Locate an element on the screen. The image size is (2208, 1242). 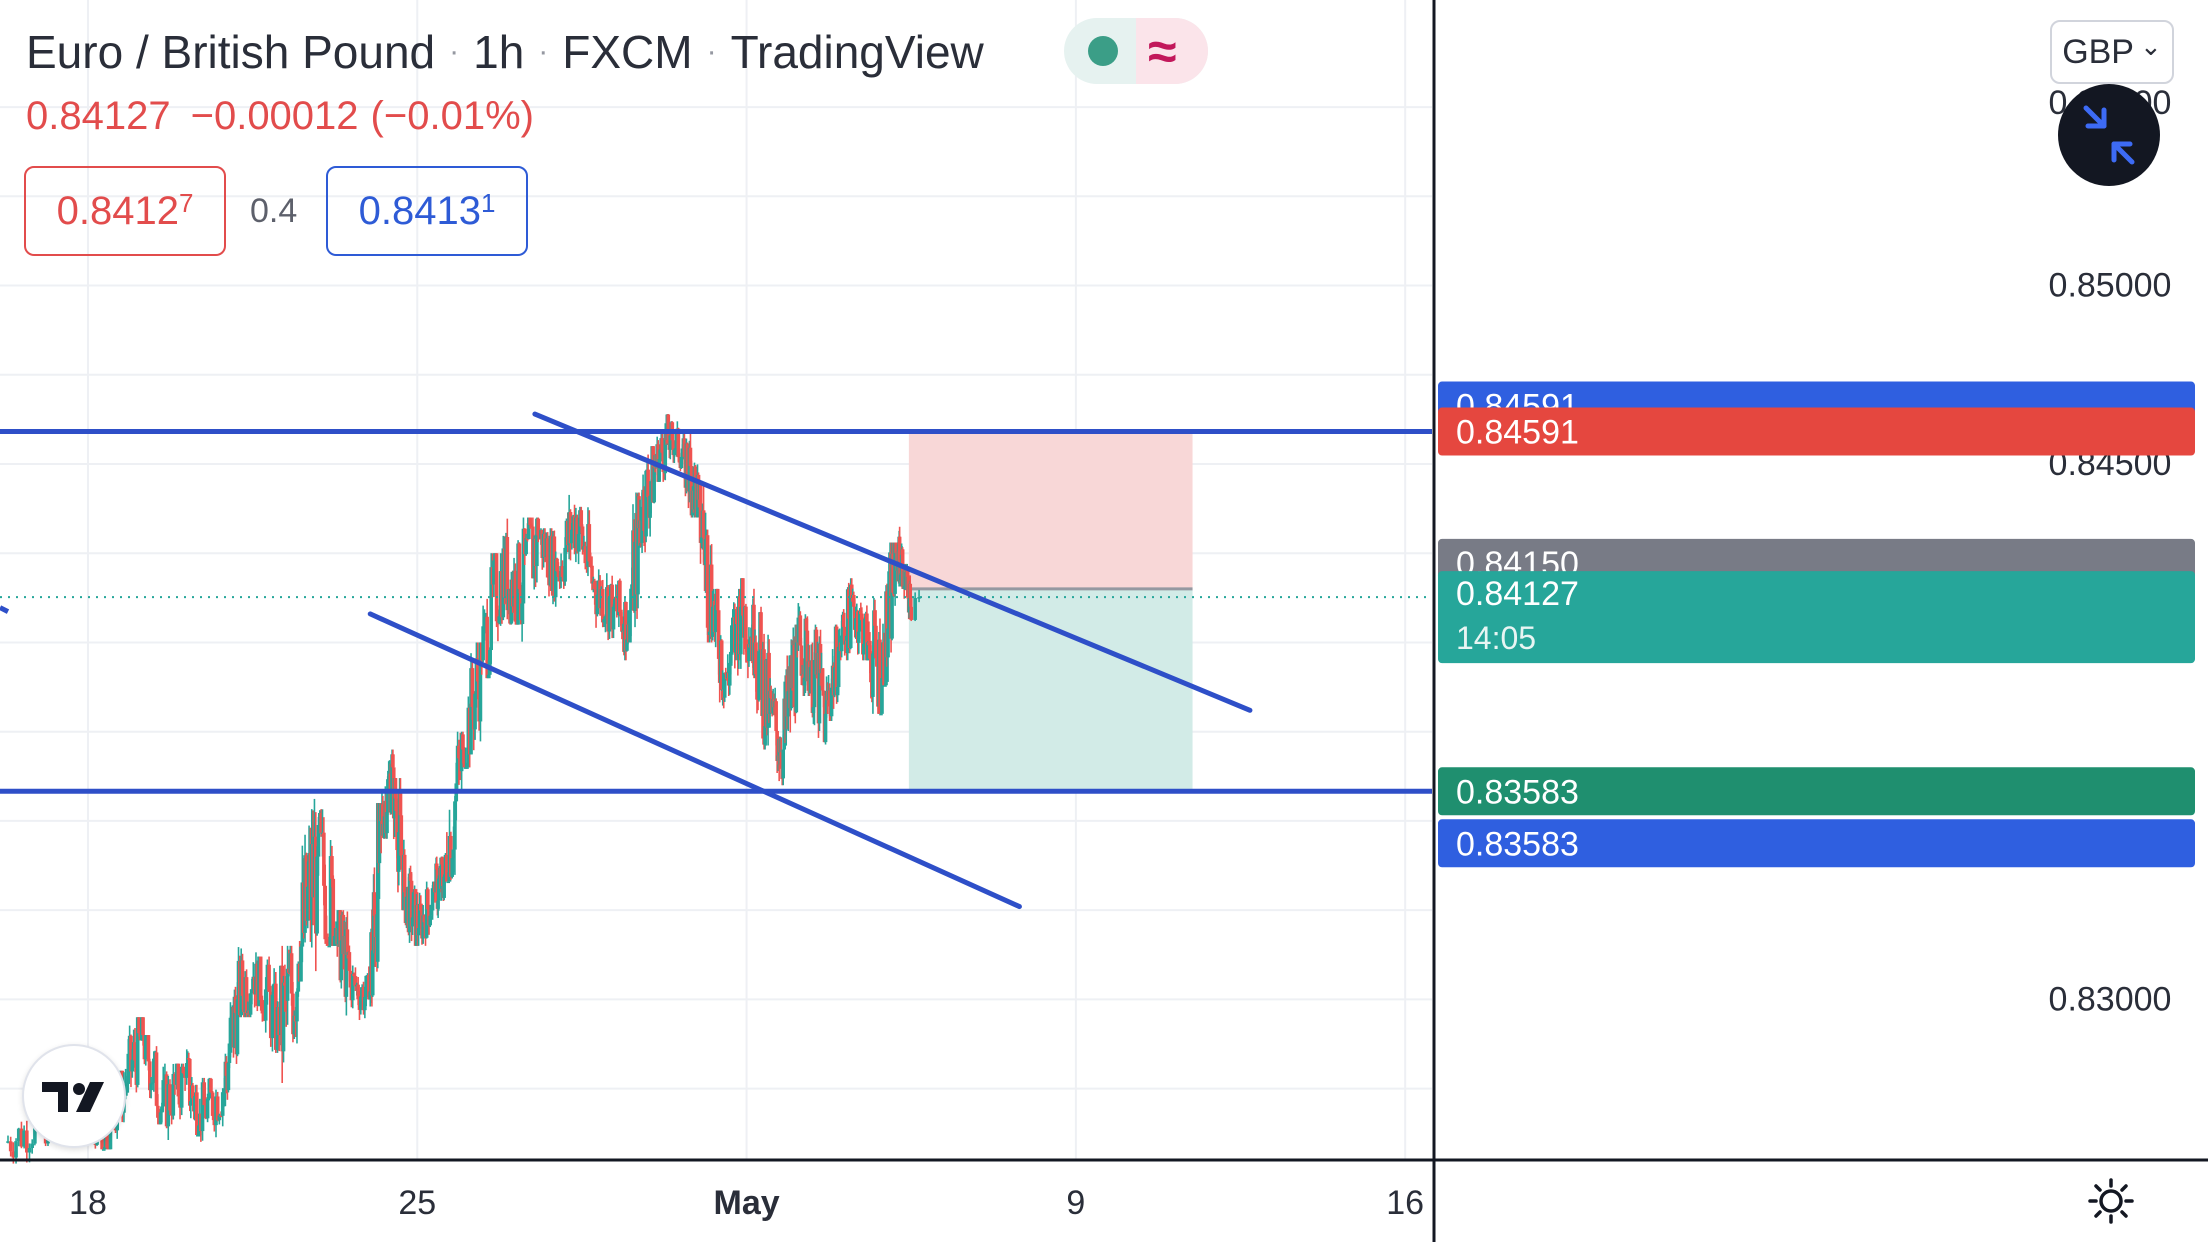
price-change-percent: (−0.01%) is located at coordinates (452, 116).